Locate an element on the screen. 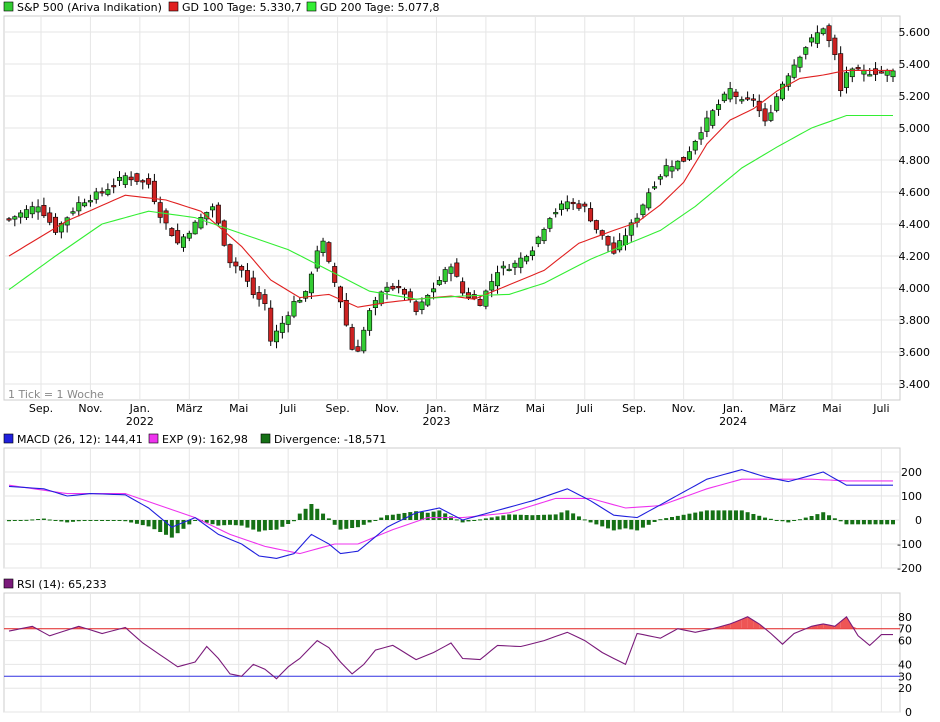 This screenshot has height=722, width=940. x-tick-label: Jan. is located at coordinates (435, 408).